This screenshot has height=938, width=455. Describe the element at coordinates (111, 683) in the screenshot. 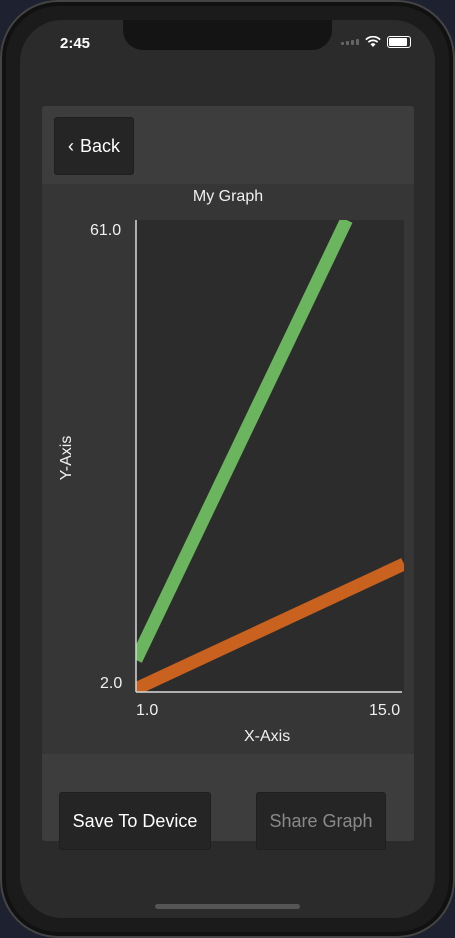

I see `y-tick-label: 2.0` at that location.